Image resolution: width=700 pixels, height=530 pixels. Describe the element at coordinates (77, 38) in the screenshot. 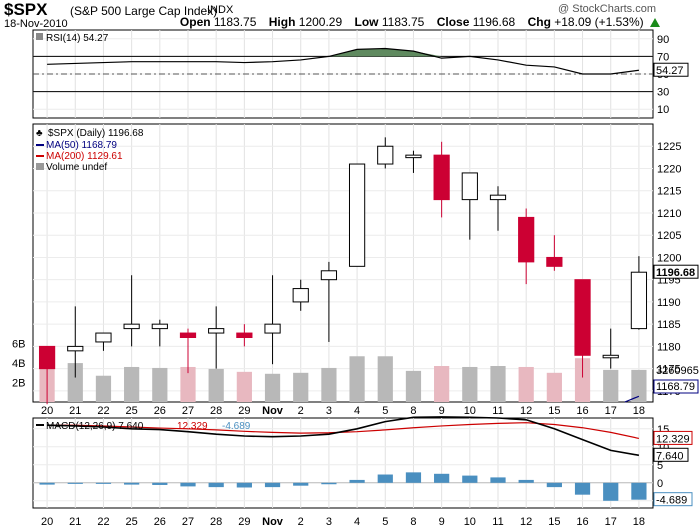

I see `rsi-legend: RSI(14) 54.27` at that location.